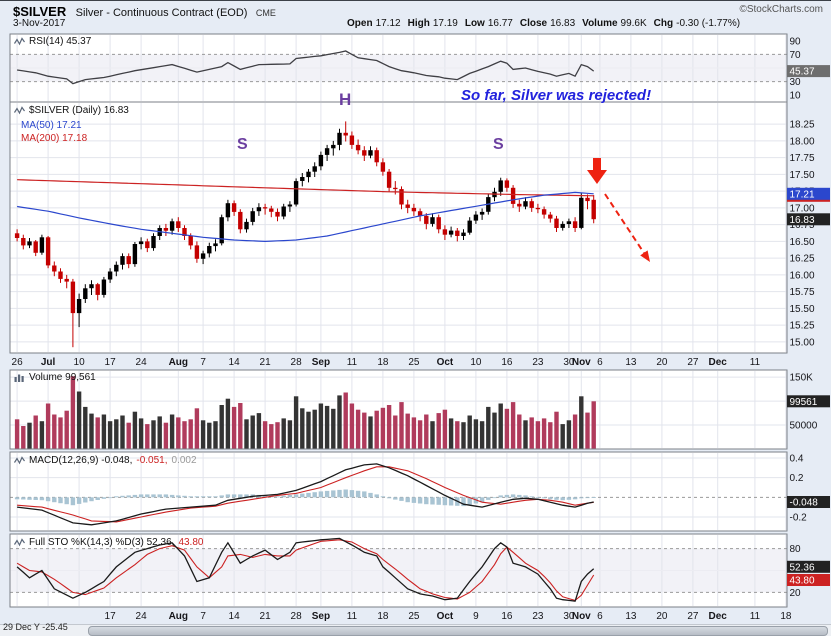 The height and width of the screenshot is (636, 831). I want to click on x-axis-label: 27, so click(693, 362).